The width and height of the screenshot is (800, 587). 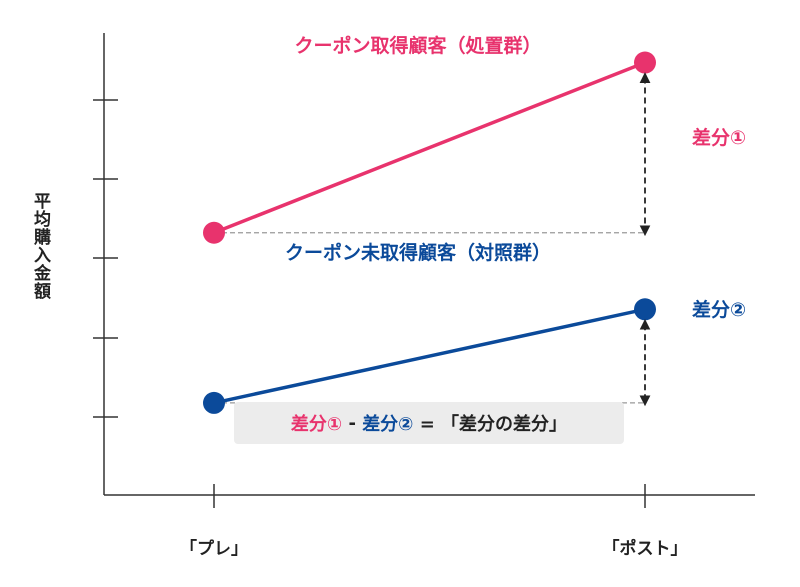 What do you see at coordinates (214, 402) in the screenshot?
I see `series-point-1-pre` at bounding box center [214, 402].